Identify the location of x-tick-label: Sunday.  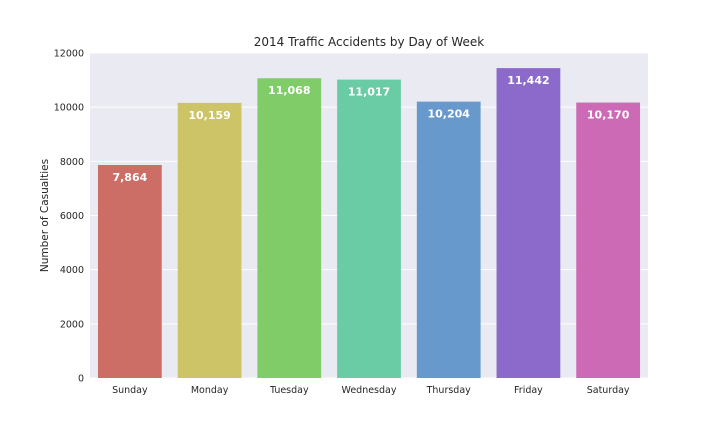
(130, 390).